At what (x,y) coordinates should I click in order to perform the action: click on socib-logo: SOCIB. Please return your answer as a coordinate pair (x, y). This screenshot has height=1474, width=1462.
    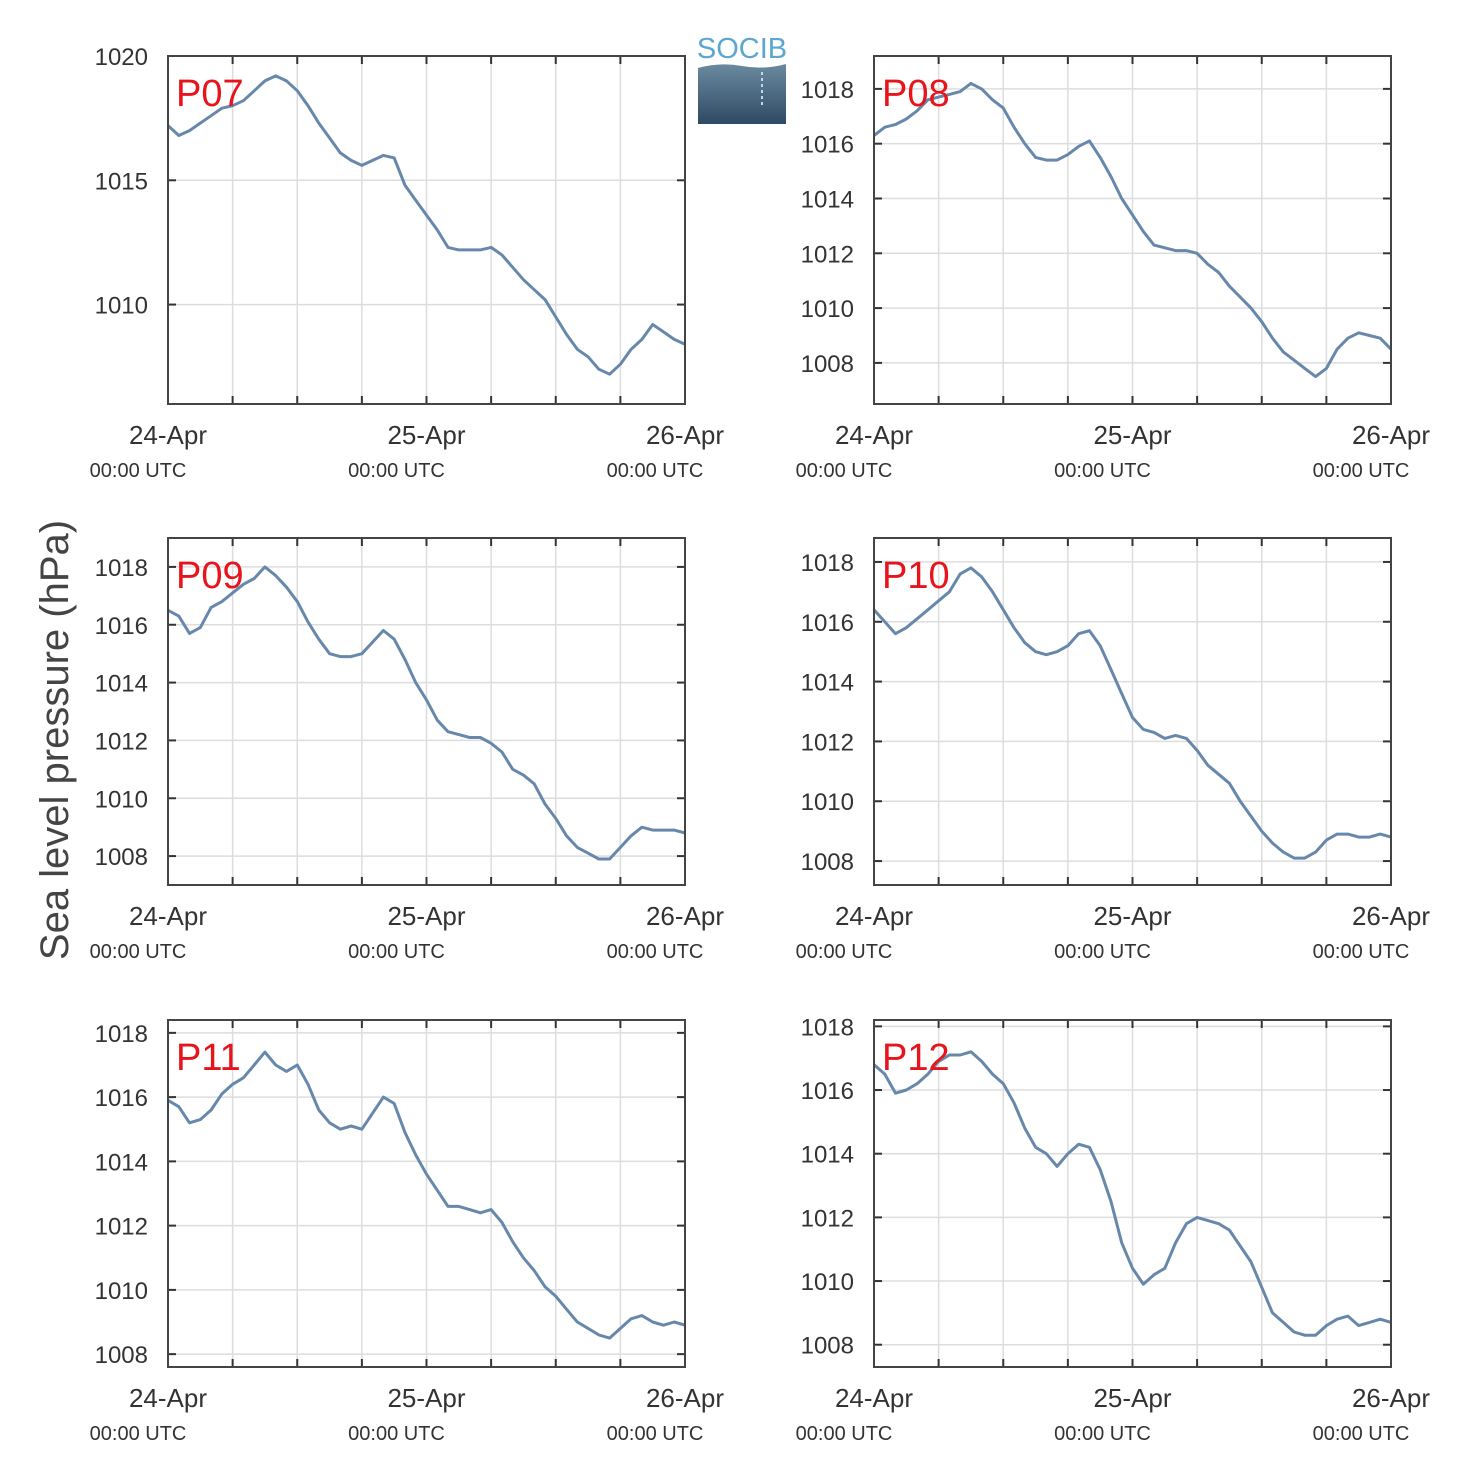
    Looking at the image, I should click on (742, 78).